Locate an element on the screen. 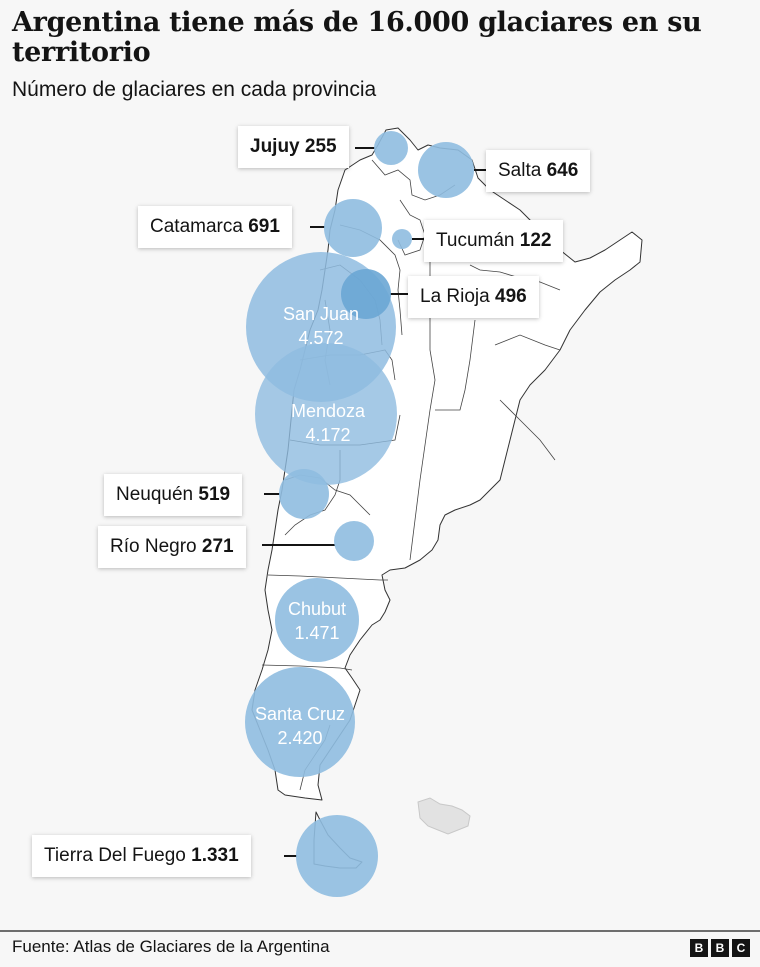 Image resolution: width=760 pixels, height=967 pixels. label-san-juan: San Juan 4.572 is located at coordinates (321, 326).